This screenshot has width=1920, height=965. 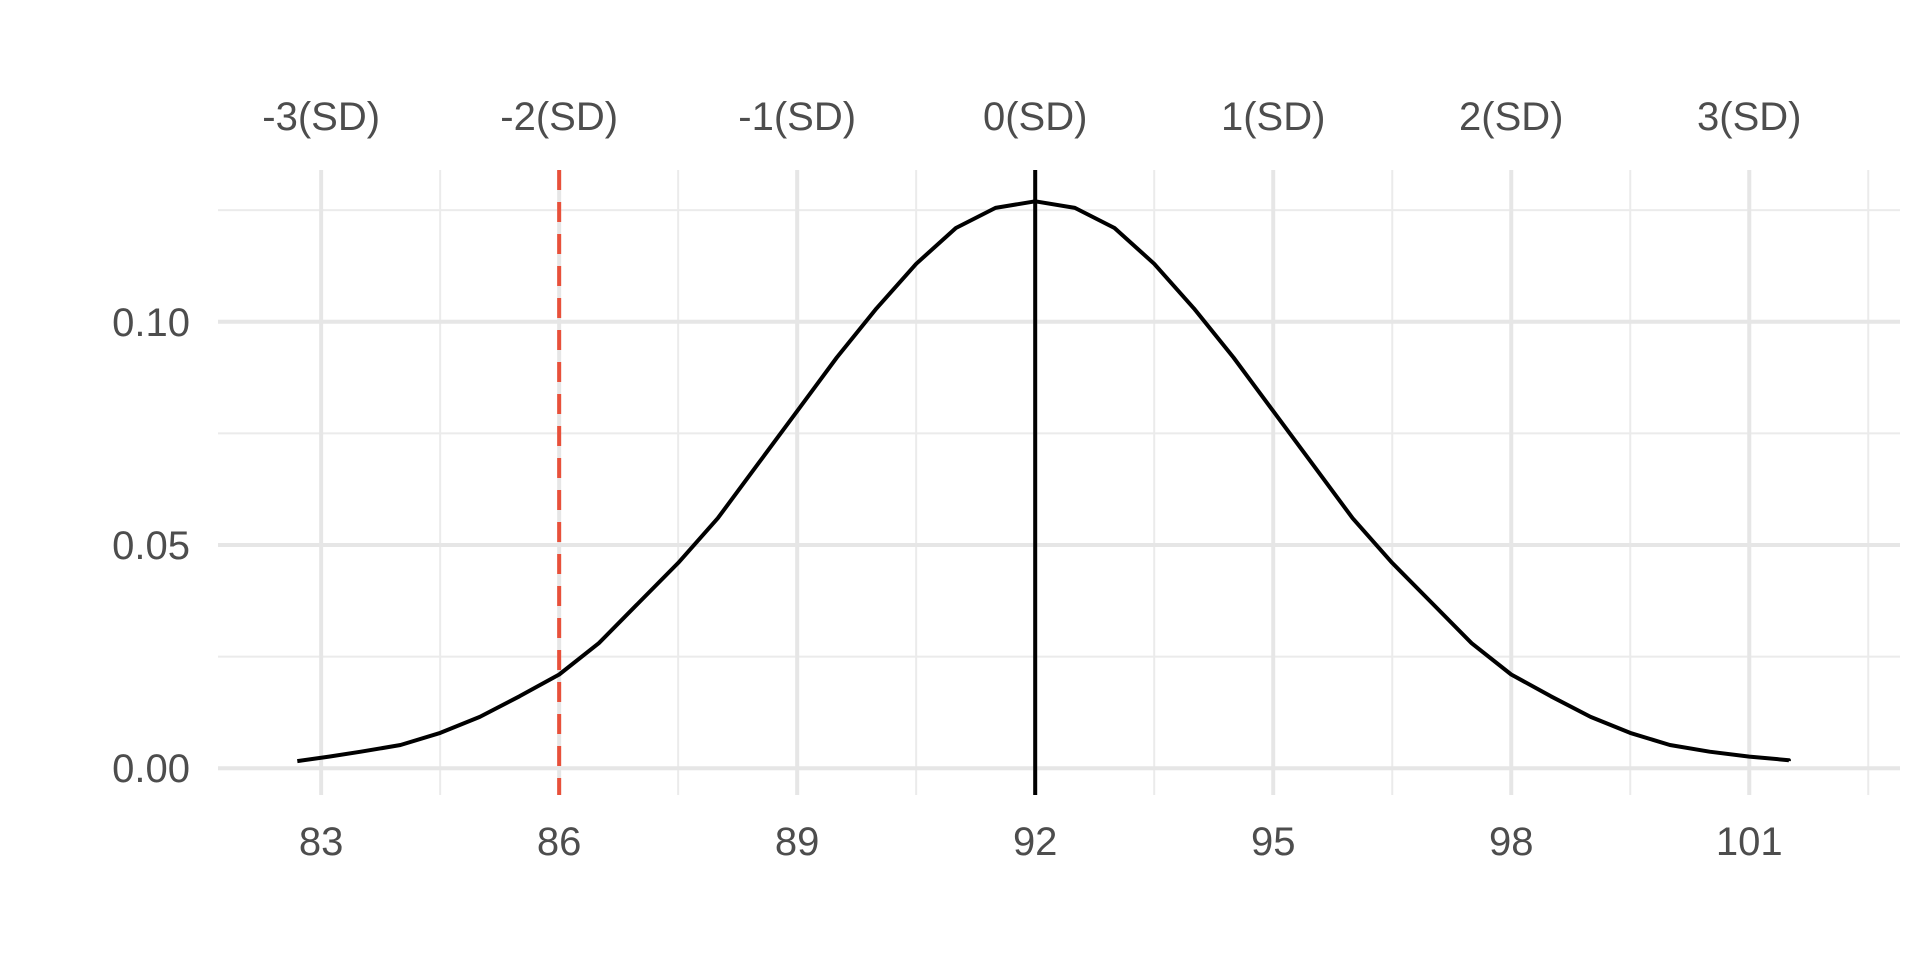 What do you see at coordinates (1511, 117) in the screenshot?
I see `top-sd-label: 2(SD)` at bounding box center [1511, 117].